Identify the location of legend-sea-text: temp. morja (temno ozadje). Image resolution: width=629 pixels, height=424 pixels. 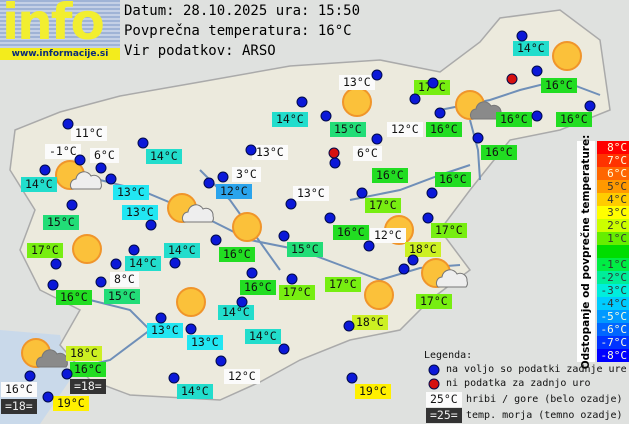
(544, 415).